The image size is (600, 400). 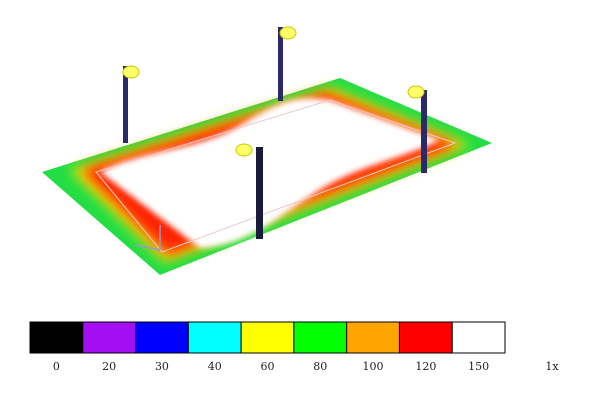 I want to click on legend-label: 30, so click(x=162, y=366).